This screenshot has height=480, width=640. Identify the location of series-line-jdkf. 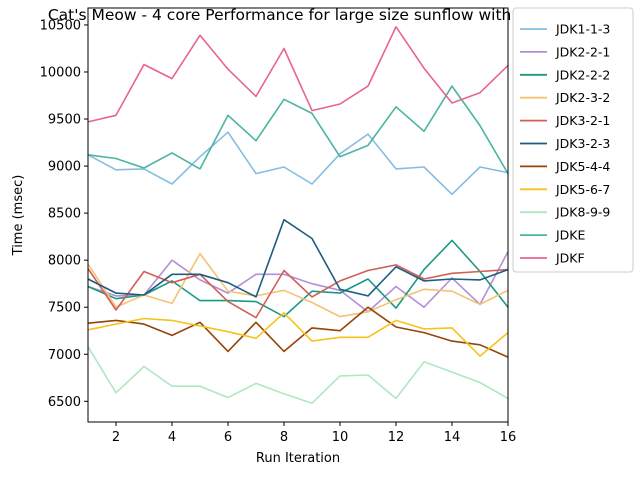
(298, 74).